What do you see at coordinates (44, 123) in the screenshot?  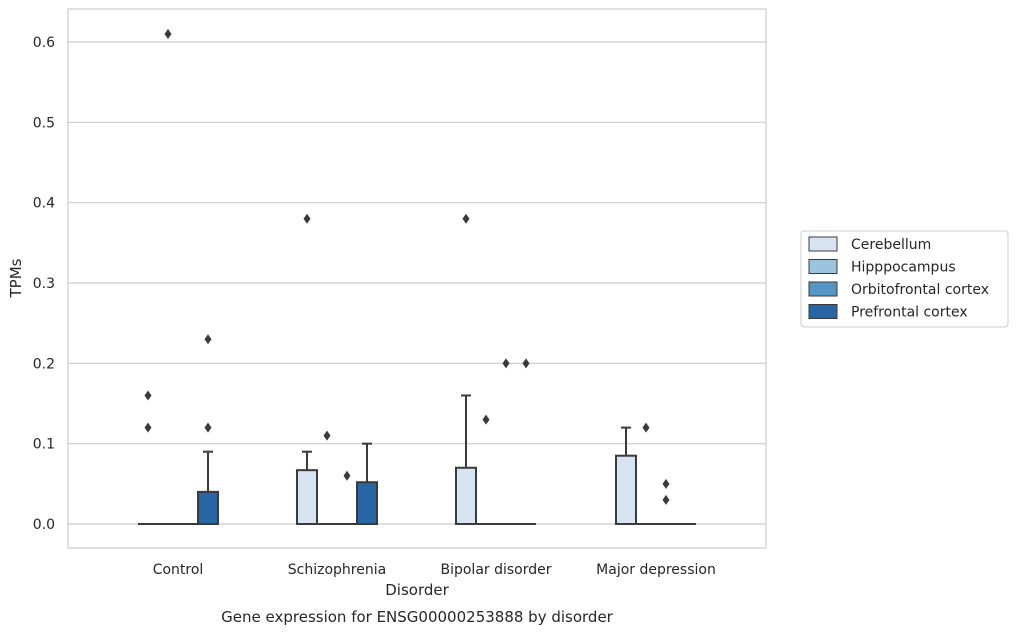 I see `y-tick-label: 0.5` at bounding box center [44, 123].